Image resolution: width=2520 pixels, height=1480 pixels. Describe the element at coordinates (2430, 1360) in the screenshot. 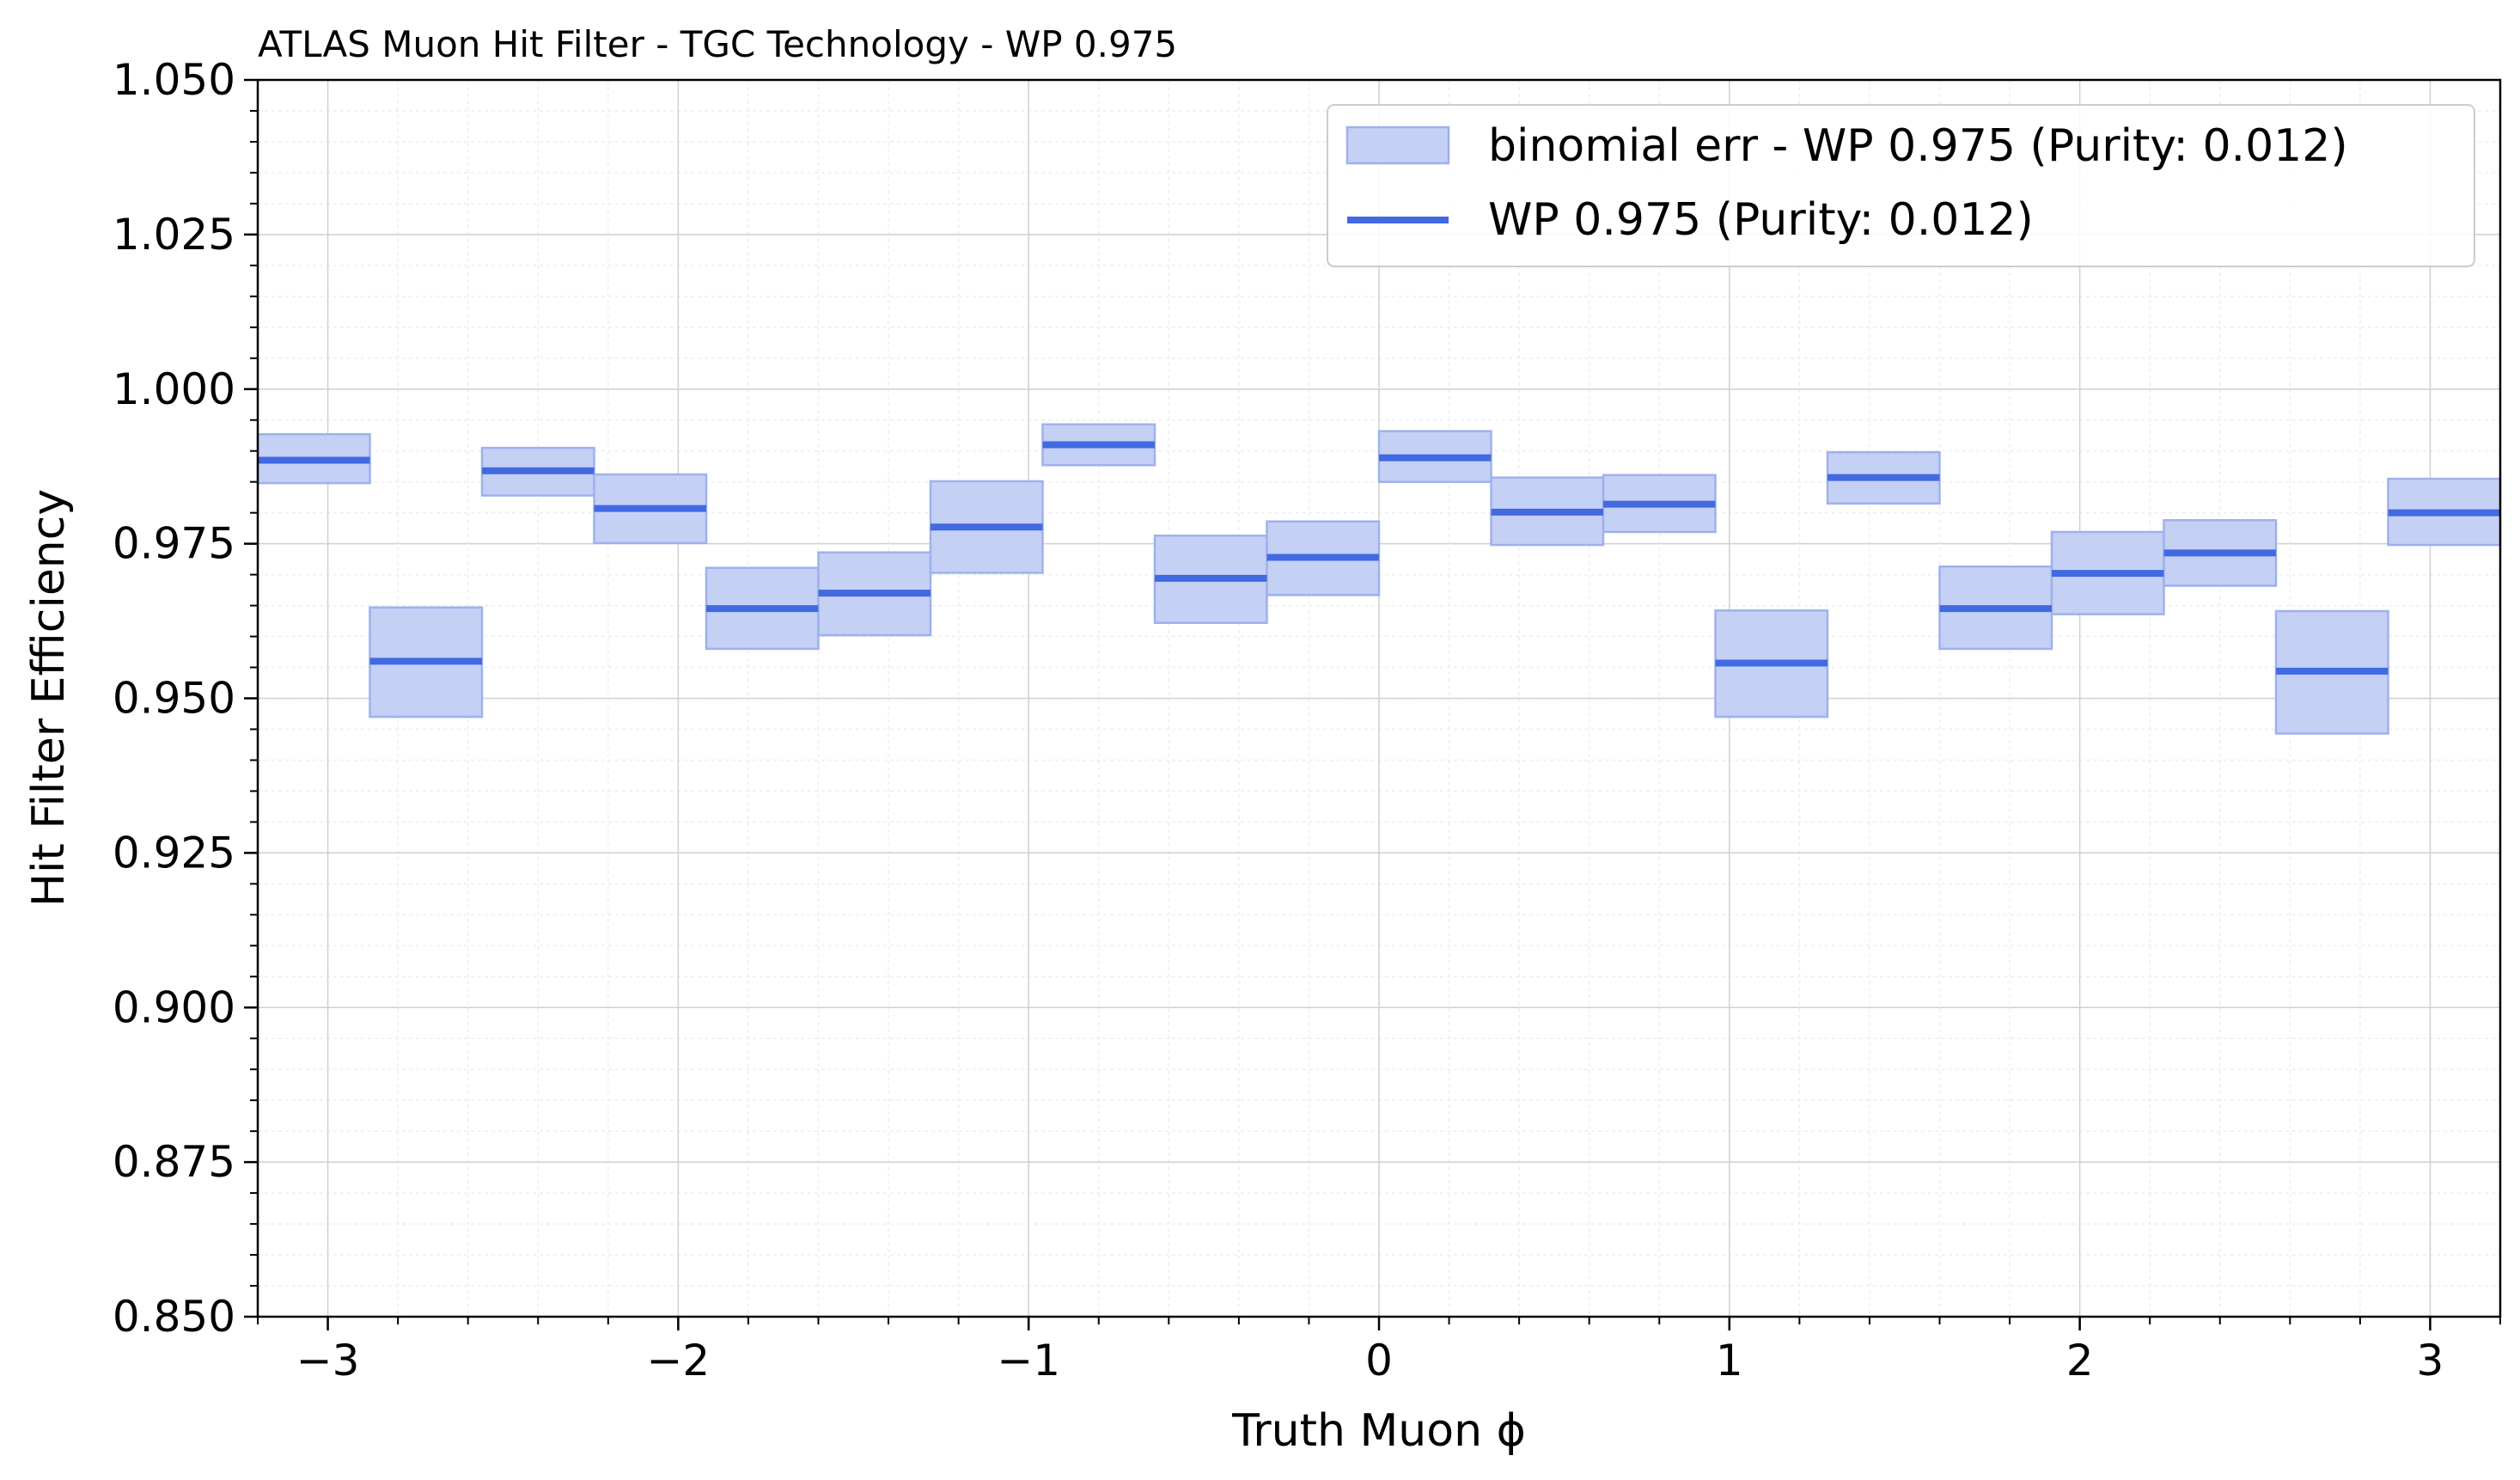

I see `x-tick-label: 3` at that location.